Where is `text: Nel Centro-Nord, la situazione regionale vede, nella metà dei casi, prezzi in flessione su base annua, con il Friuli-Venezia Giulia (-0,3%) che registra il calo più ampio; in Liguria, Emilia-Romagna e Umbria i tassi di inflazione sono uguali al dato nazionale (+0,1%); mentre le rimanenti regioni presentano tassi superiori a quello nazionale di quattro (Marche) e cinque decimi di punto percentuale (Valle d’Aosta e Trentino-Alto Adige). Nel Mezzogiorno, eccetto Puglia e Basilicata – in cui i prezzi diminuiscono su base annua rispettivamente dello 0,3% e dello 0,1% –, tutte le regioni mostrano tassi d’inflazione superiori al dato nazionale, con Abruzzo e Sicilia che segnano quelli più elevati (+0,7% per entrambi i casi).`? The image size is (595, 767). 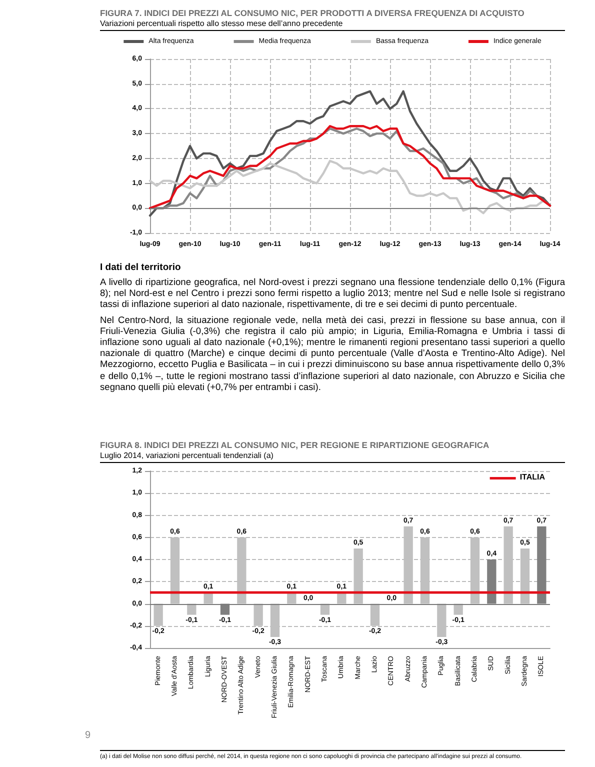 text: Nel Centro-Nord, la situazione regionale vede, nella metà dei casi, prezzi in flessione su base annua, con il Friuli-Venezia Giulia (-0,3%) che registra il calo più ampio; in Liguria, Emilia-Romagna e Umbria i tassi di inflazione sono uguali al dato nazionale (+0,1%); mentre le rimanenti regioni presentano tassi superiori a quello nazionale di quattro (Marche) e cinque decimi di punto percentuale (Valle d’Aosta e Trentino-Alto Adige). Nel Mezzogiorno, eccetto Puglia e Basilicata – in cui i prezzi diminuiscono su base annua rispettivamente dello 0,3% e dello 0,1% –, tutte le regioni mostrano tassi d’inflazione superiori al dato nazionale, con Abruzzo e Sicilia che segnano quelli più elevati (+0,7% per entrambi i casi). is located at coordinates (332, 354).